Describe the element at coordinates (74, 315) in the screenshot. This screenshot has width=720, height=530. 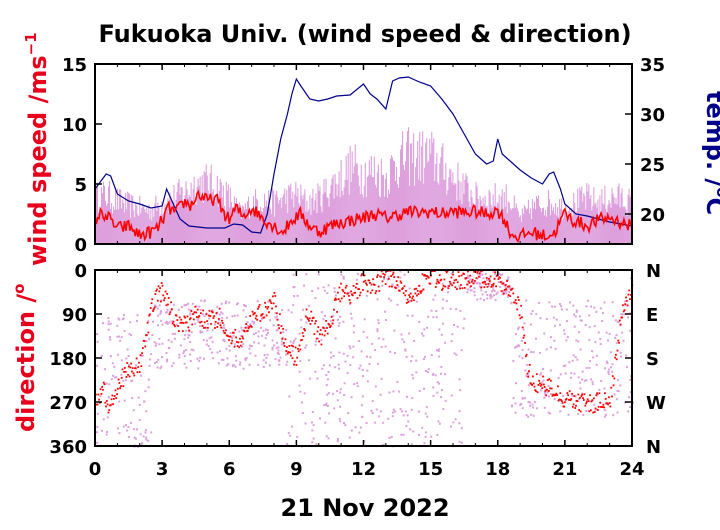
I see `direction-tick-label: 90` at that location.